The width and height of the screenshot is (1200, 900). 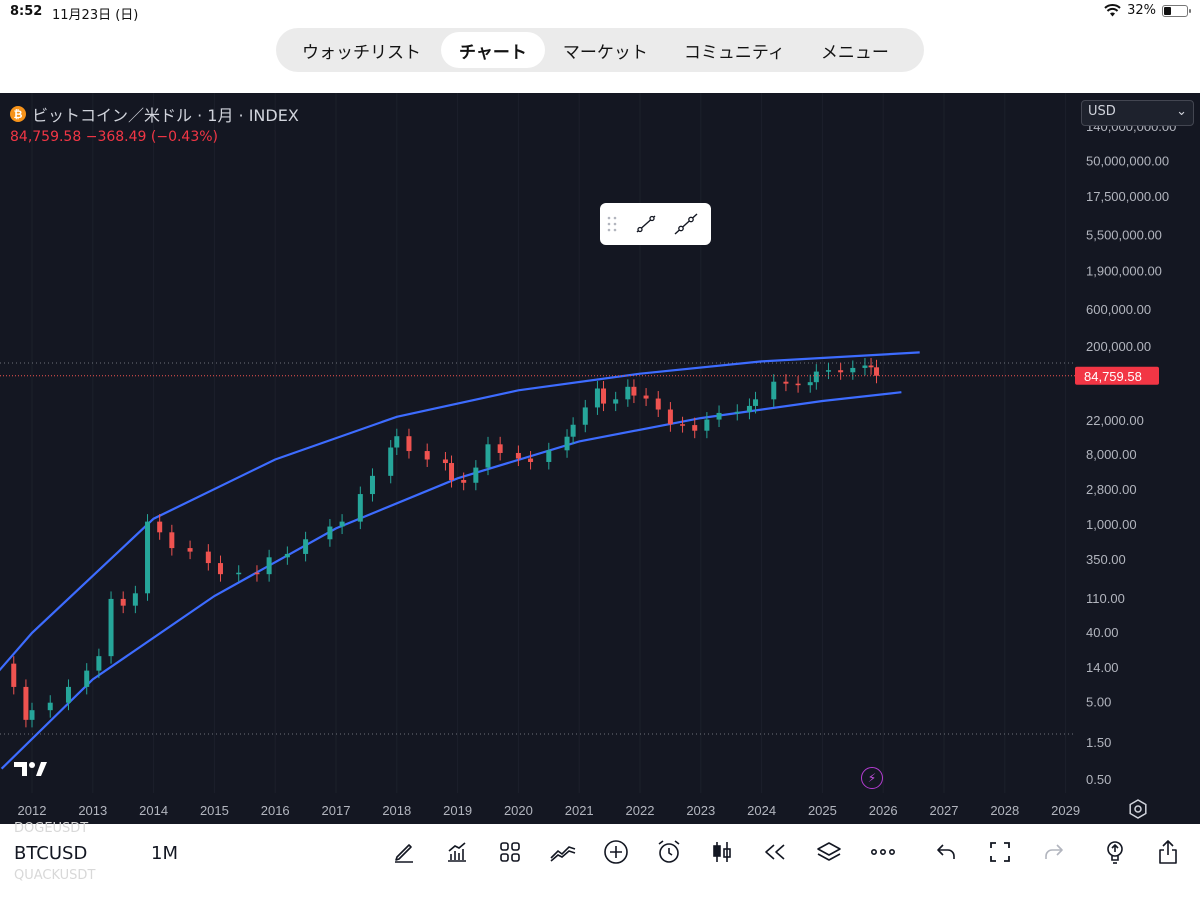 What do you see at coordinates (669, 852) in the screenshot?
I see `alarm-clock-icon` at bounding box center [669, 852].